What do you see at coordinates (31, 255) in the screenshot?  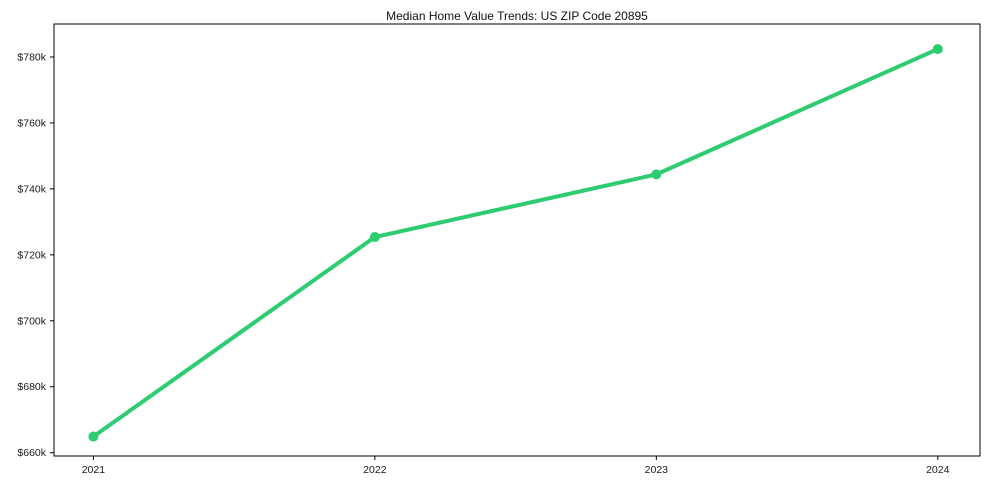 I see `y-axis-tick-label: $720k` at bounding box center [31, 255].